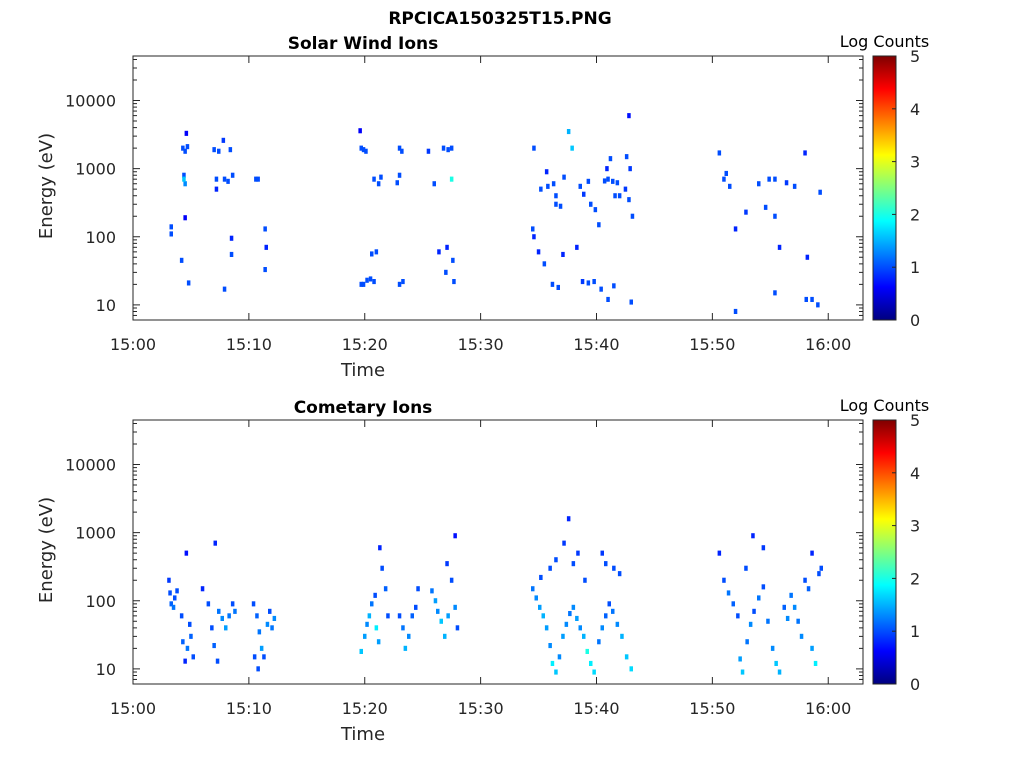  I want to click on y-axis-label: Energy (eV), so click(46, 186).